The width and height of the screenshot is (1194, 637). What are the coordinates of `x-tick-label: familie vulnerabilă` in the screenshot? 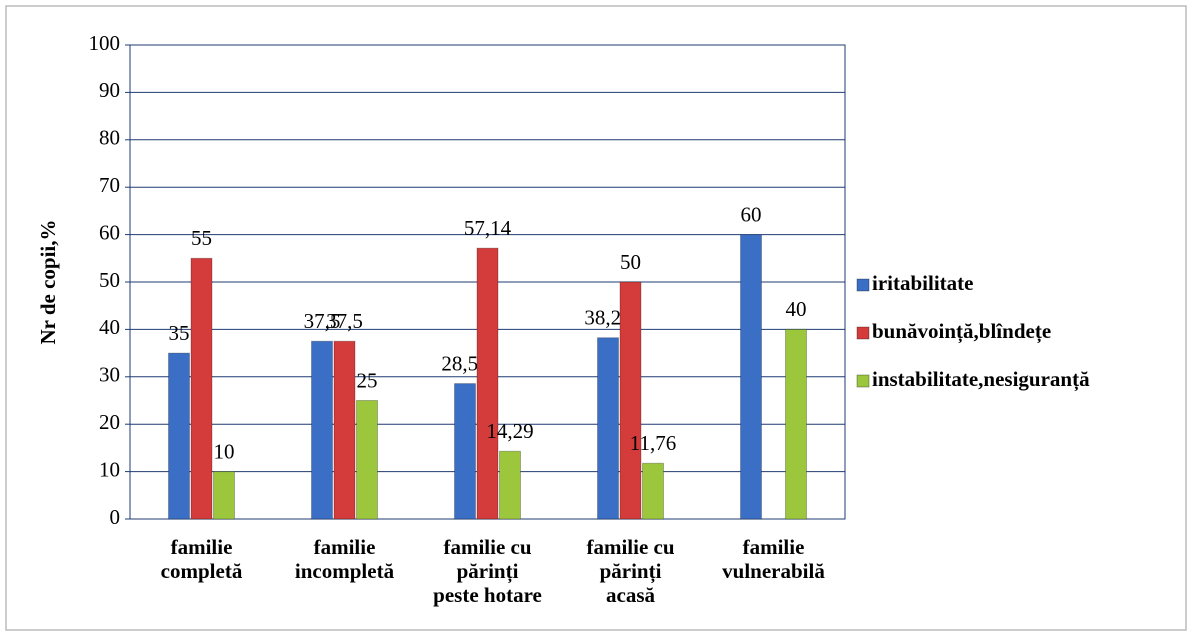 It's located at (773, 559).